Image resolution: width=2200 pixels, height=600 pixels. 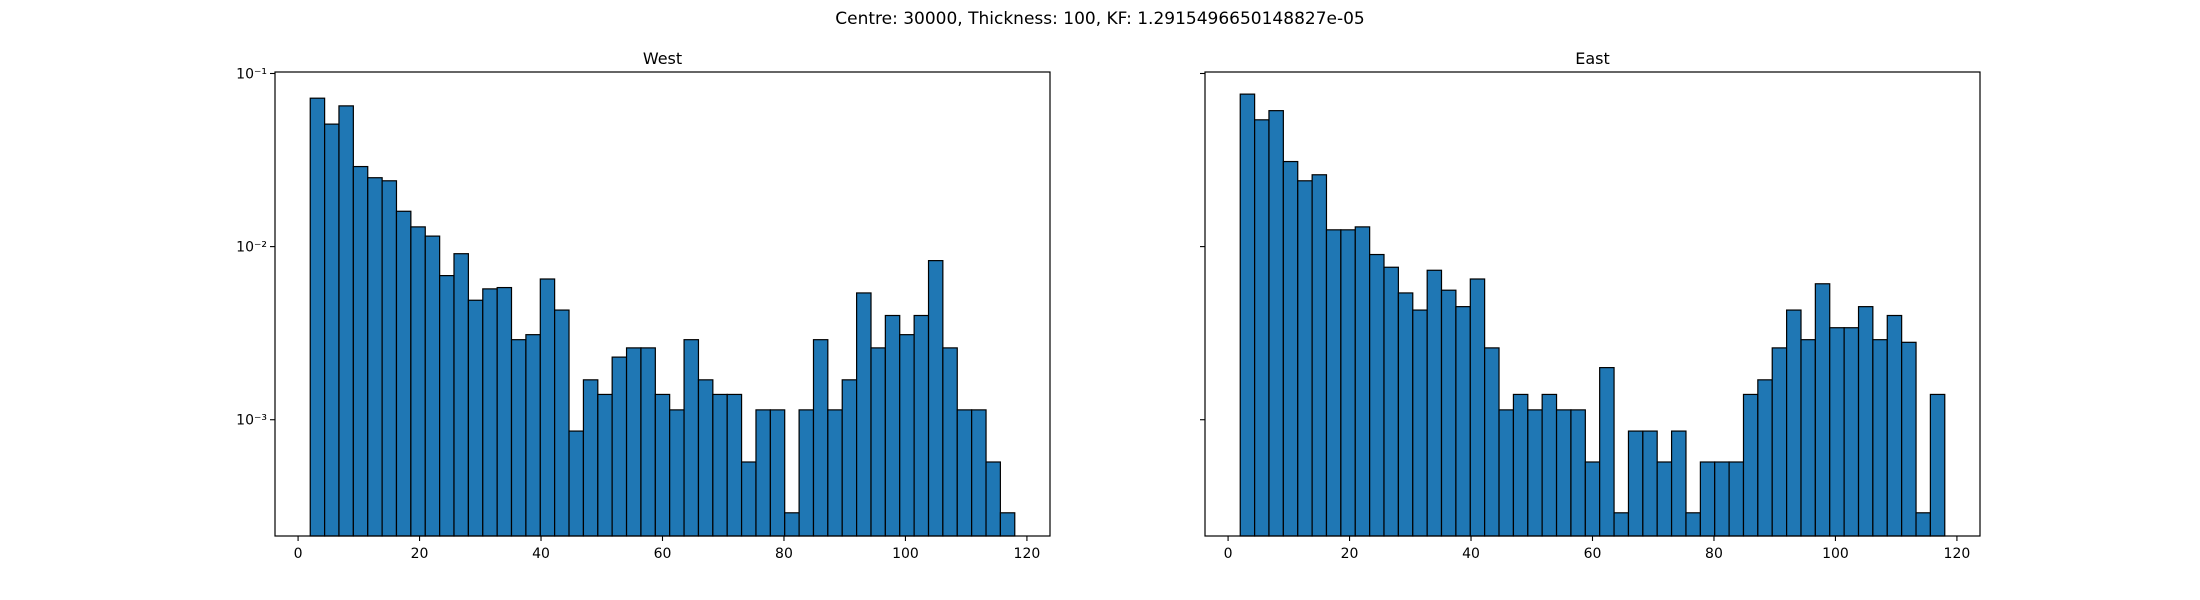 I want to click on y-tick-label: 10⁻¹, so click(x=251, y=74).